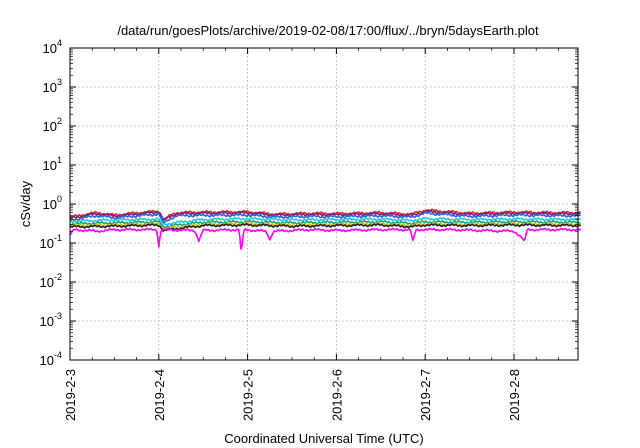 The width and height of the screenshot is (640, 448). What do you see at coordinates (323, 438) in the screenshot?
I see `x-axis-label: Coordinated Universal Time (UTC)` at bounding box center [323, 438].